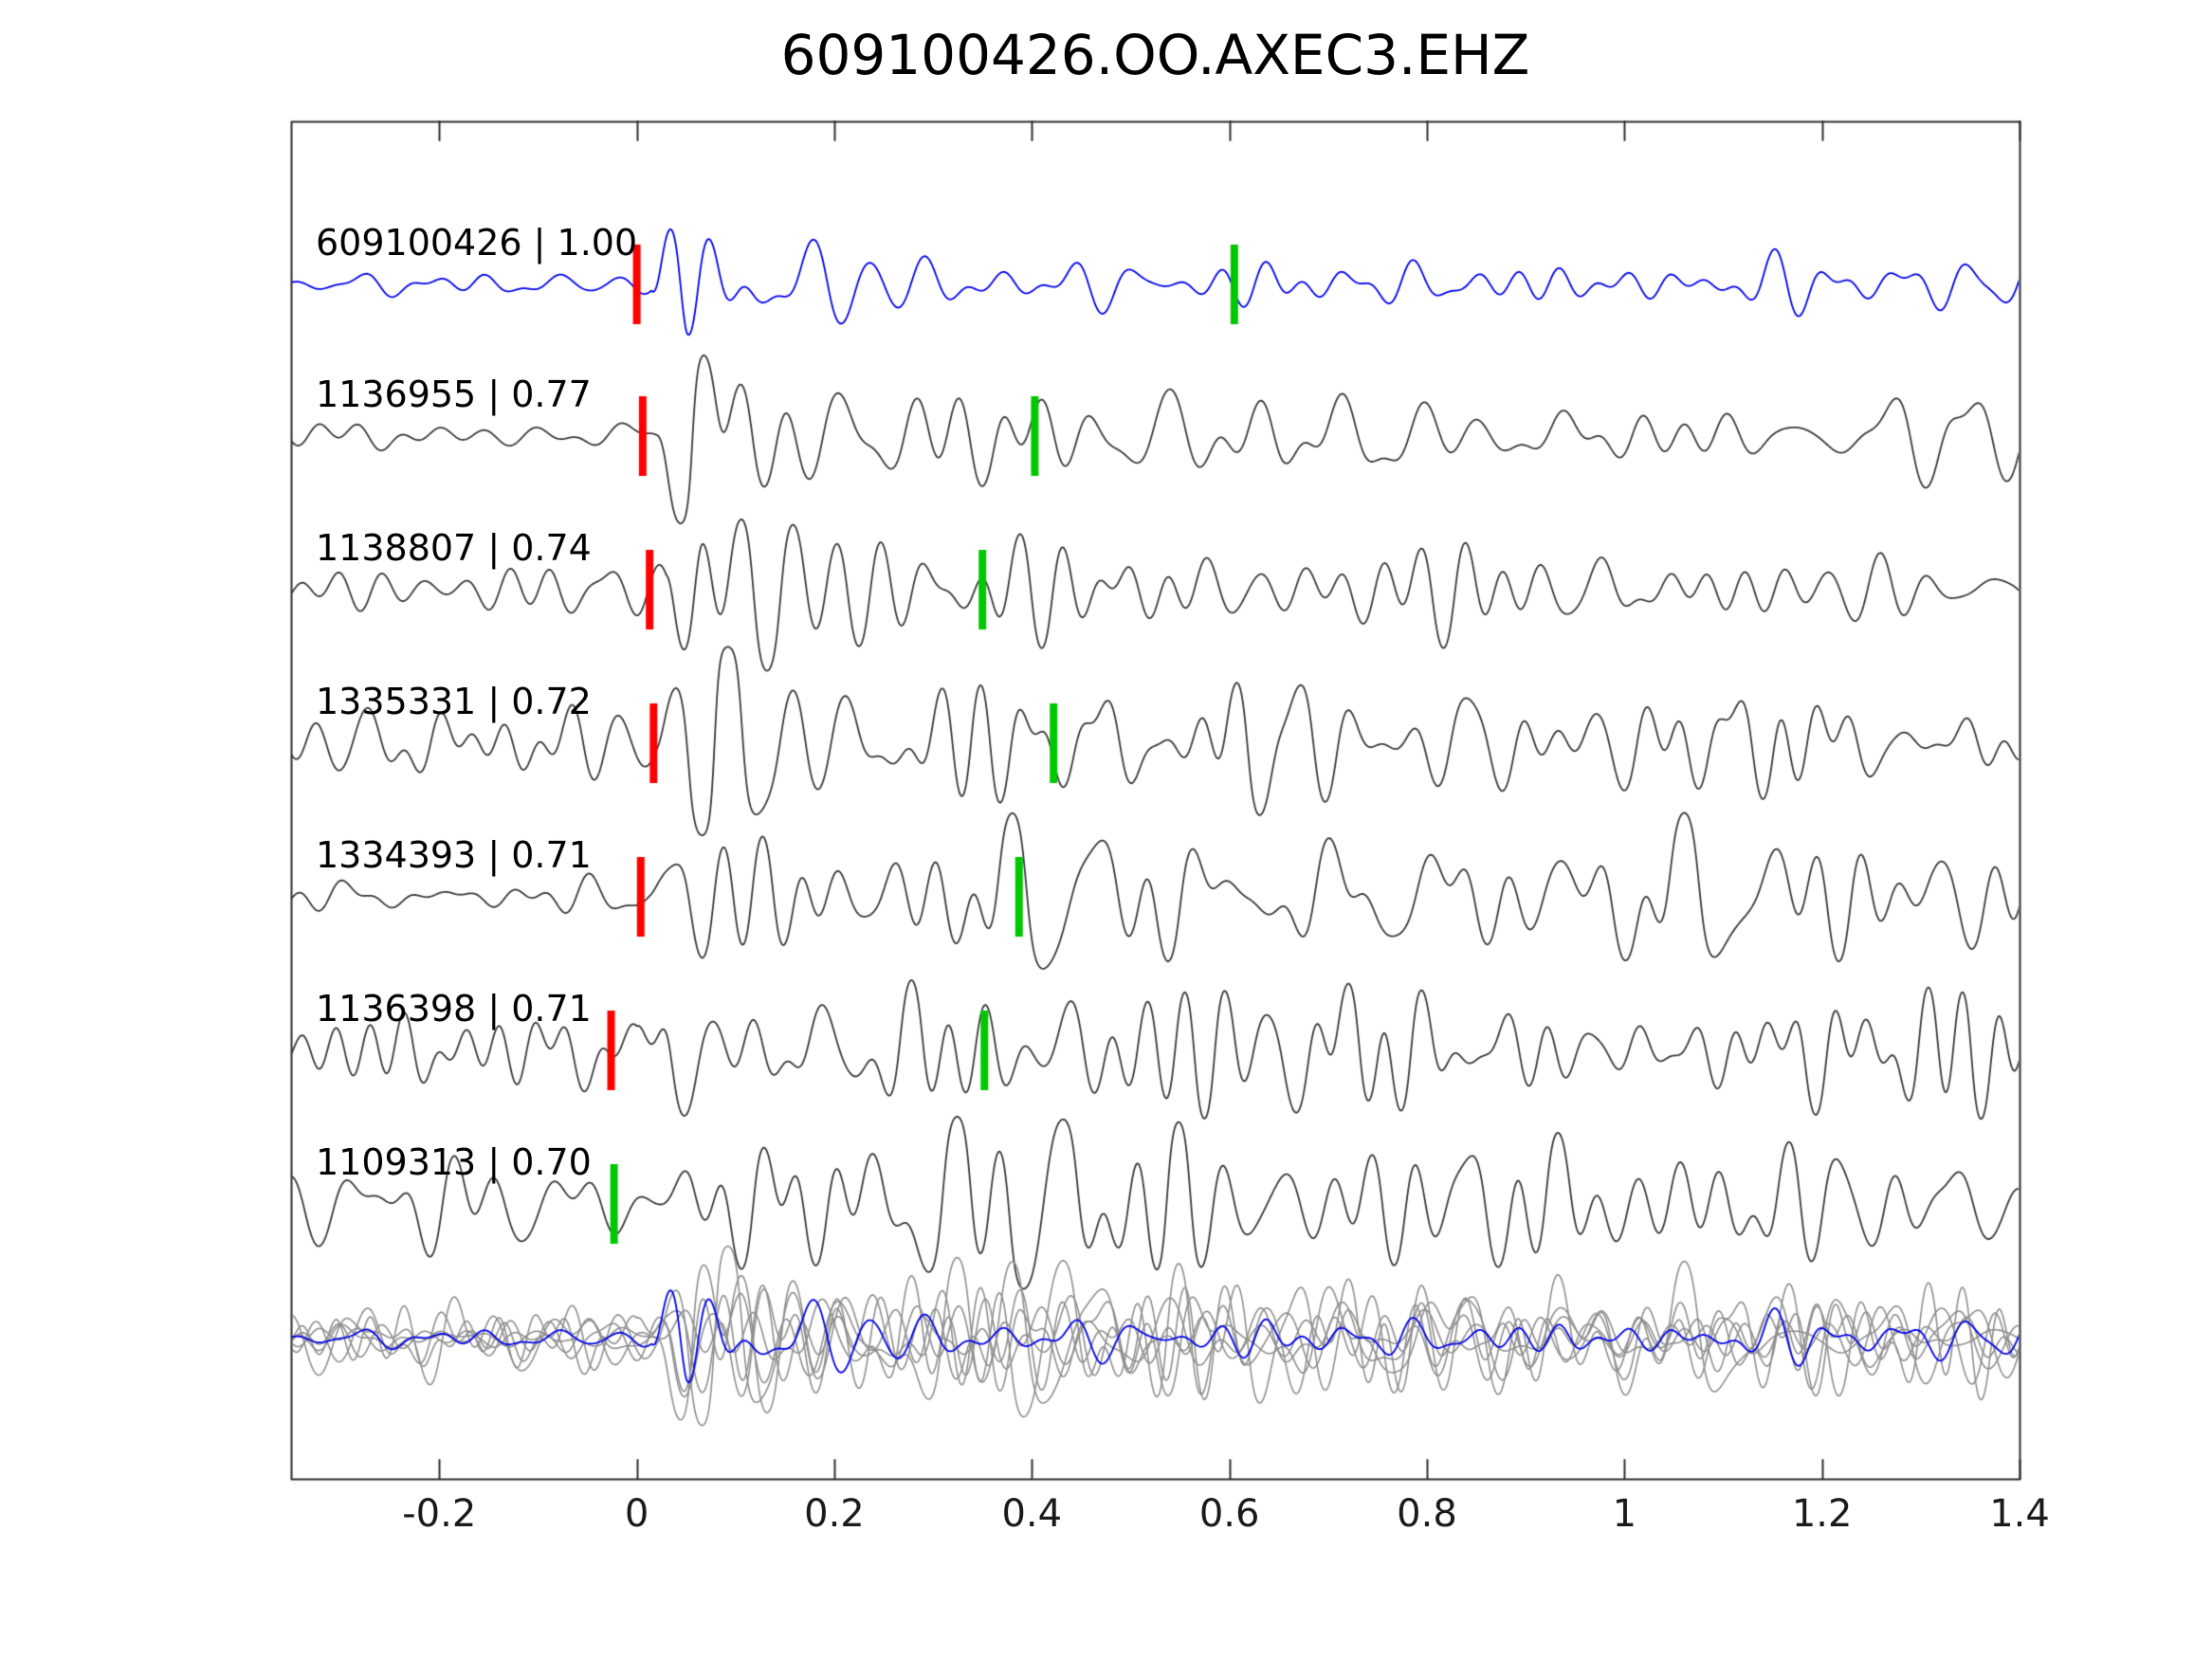 This screenshot has height=1659, width=2212. I want to click on trace-label-1109313: 1109313 | 0.70, so click(454, 1162).